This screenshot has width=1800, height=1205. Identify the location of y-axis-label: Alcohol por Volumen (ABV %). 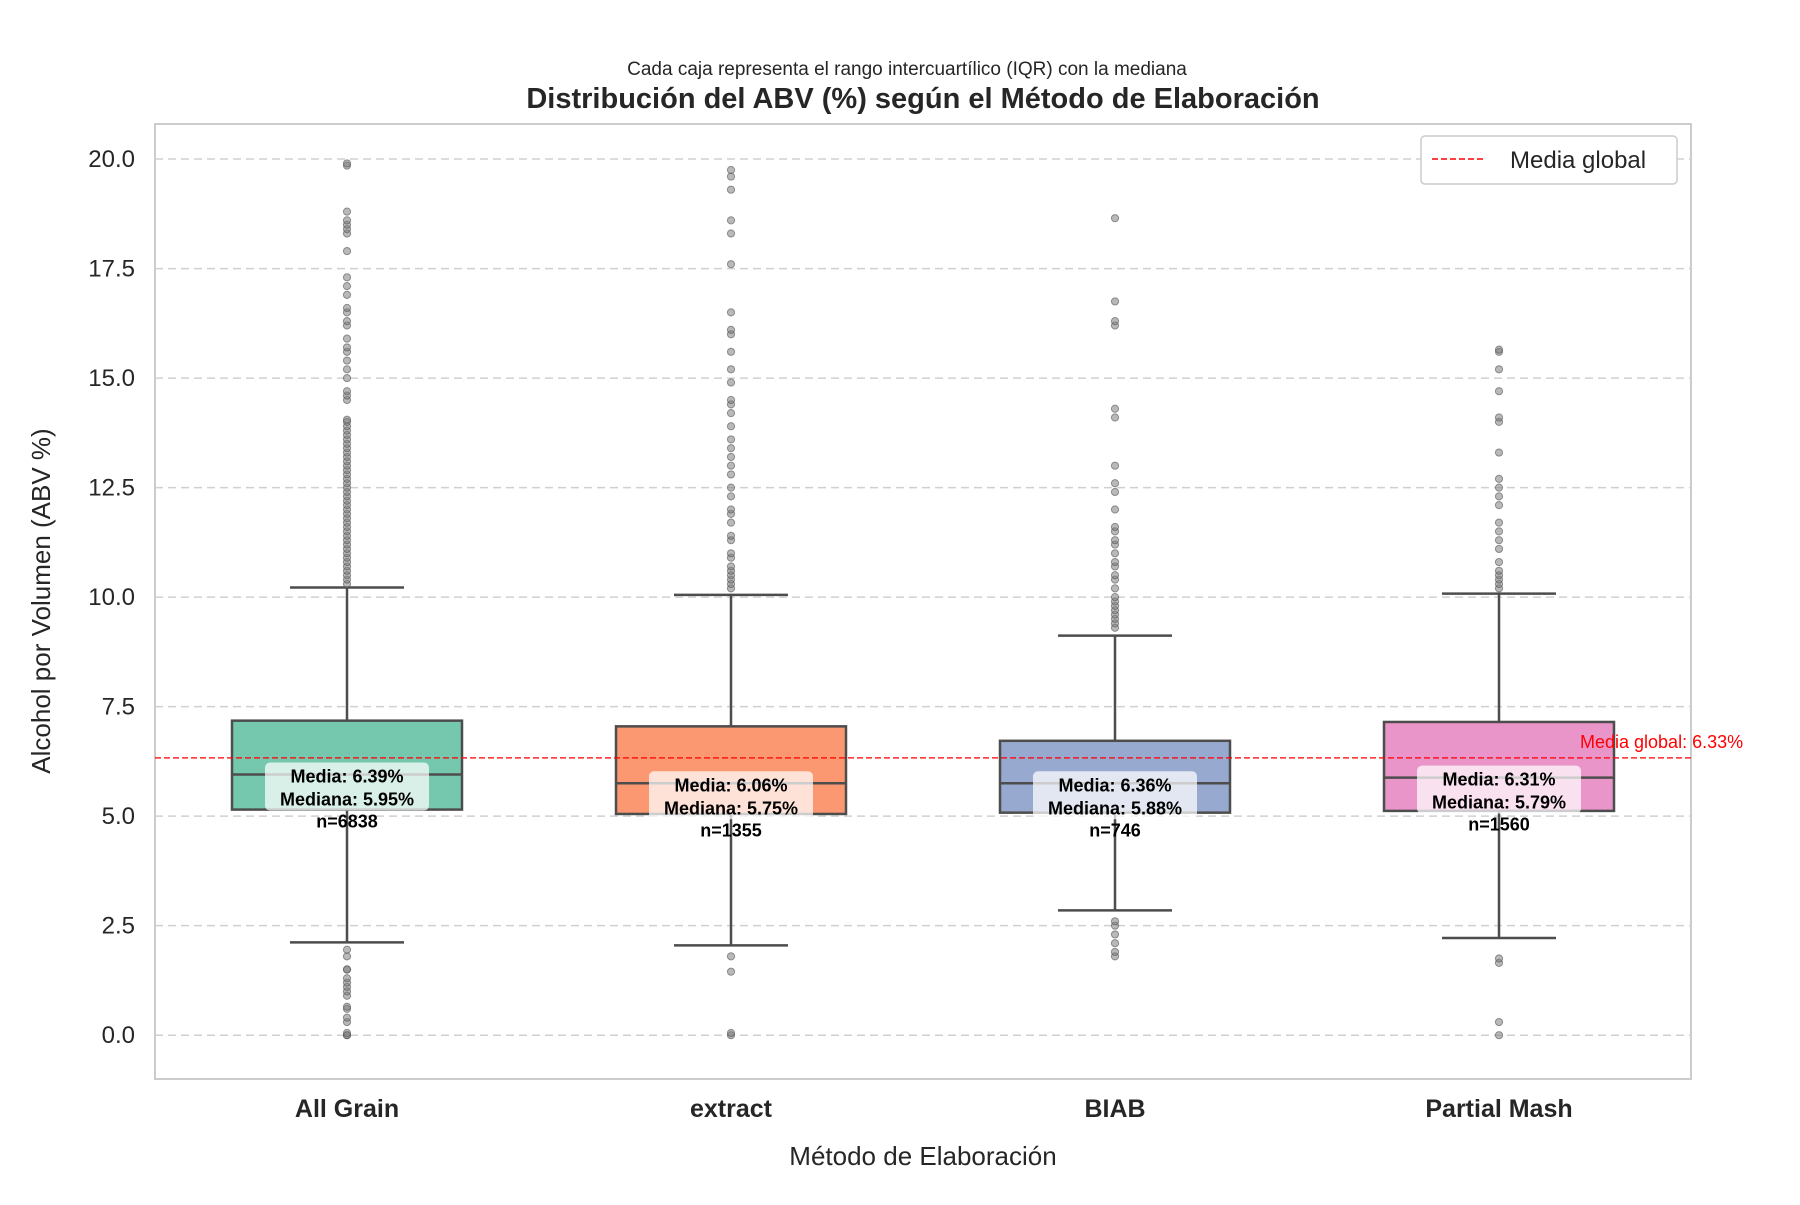
(41, 600).